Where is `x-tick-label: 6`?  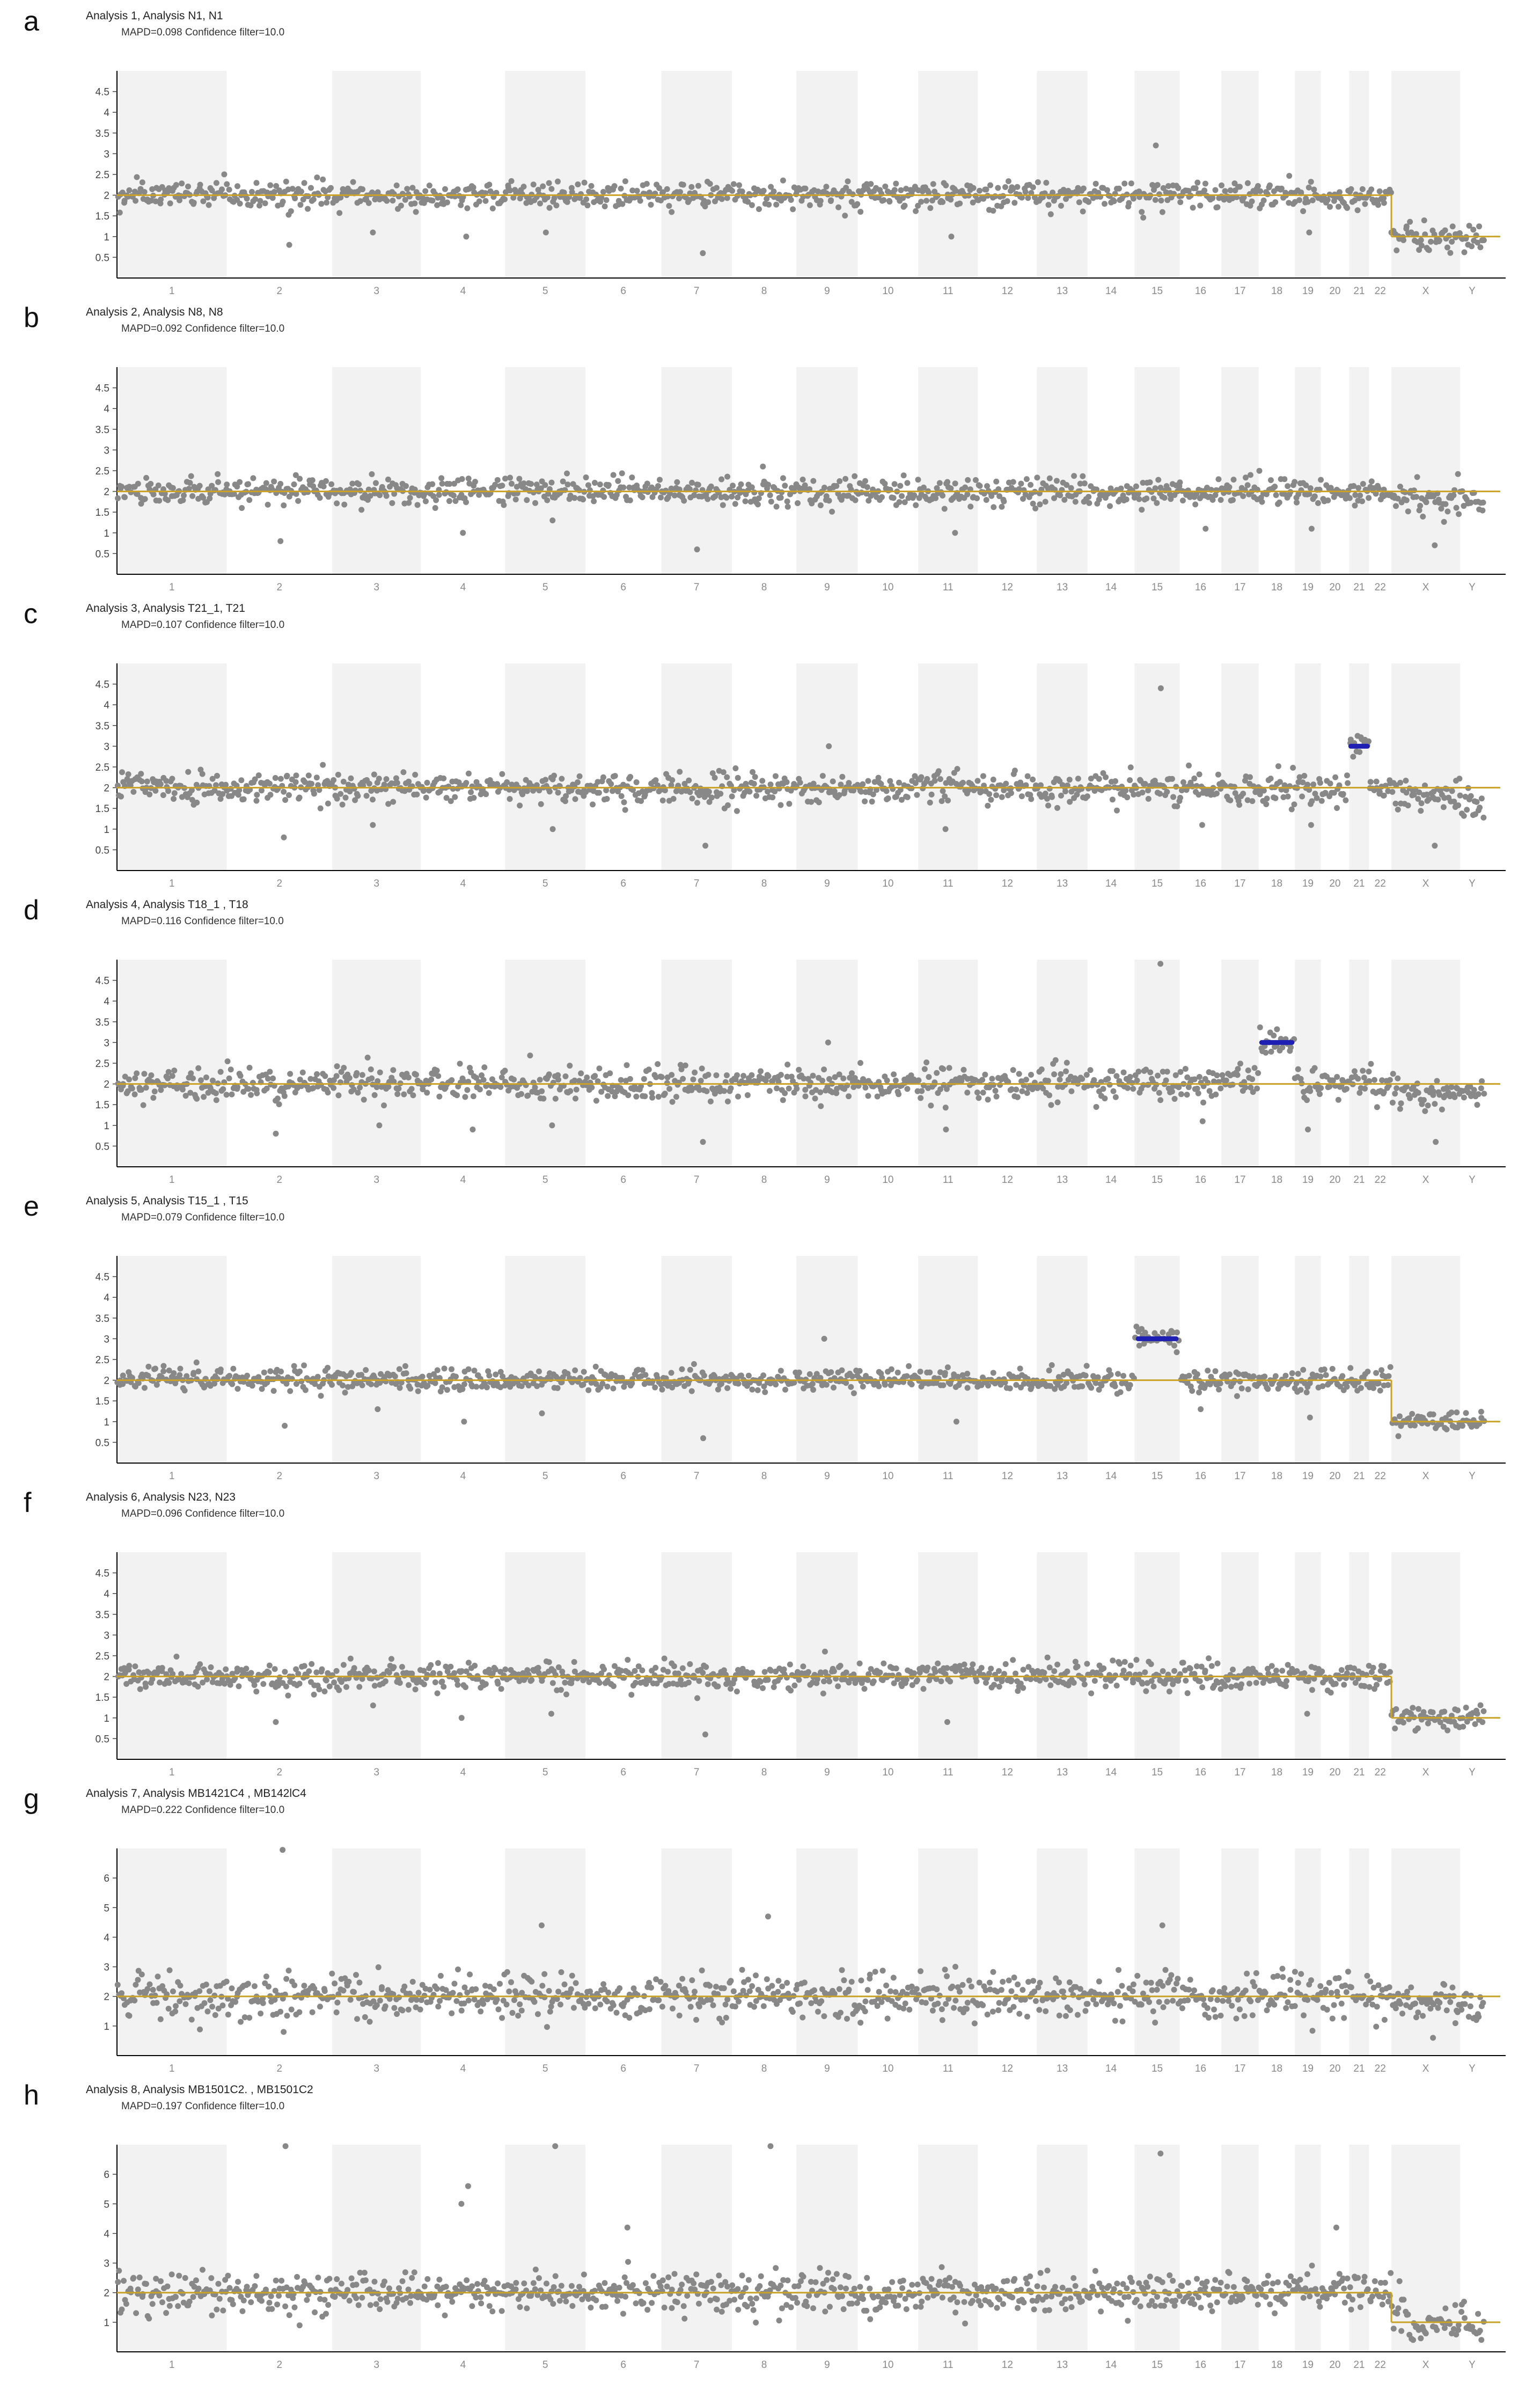
x-tick-label: 6 is located at coordinates (623, 883).